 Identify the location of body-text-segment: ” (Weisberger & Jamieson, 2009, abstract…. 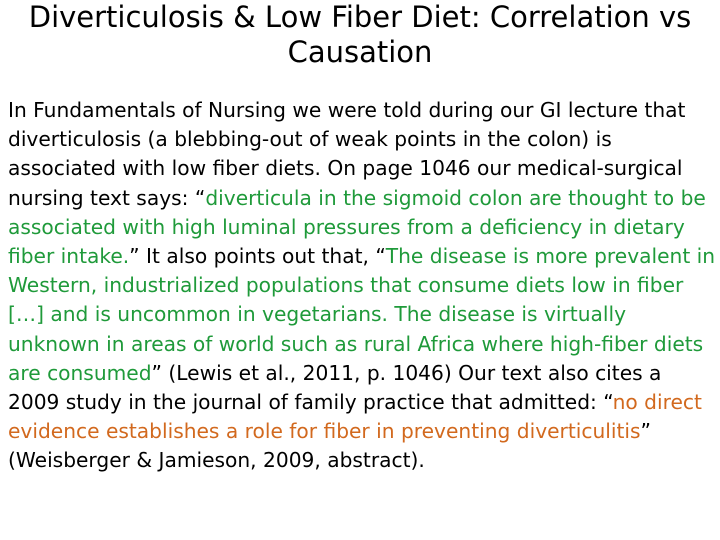
(330, 446).